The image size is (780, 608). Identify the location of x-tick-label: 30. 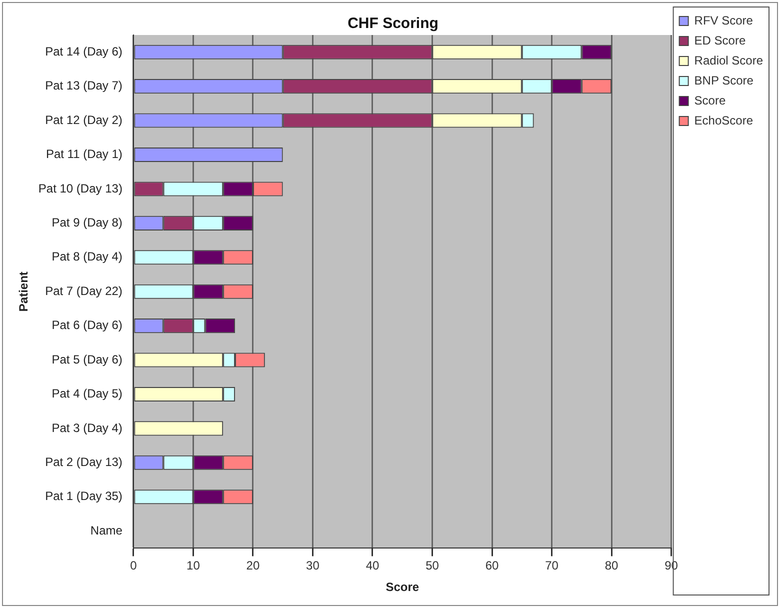
(313, 565).